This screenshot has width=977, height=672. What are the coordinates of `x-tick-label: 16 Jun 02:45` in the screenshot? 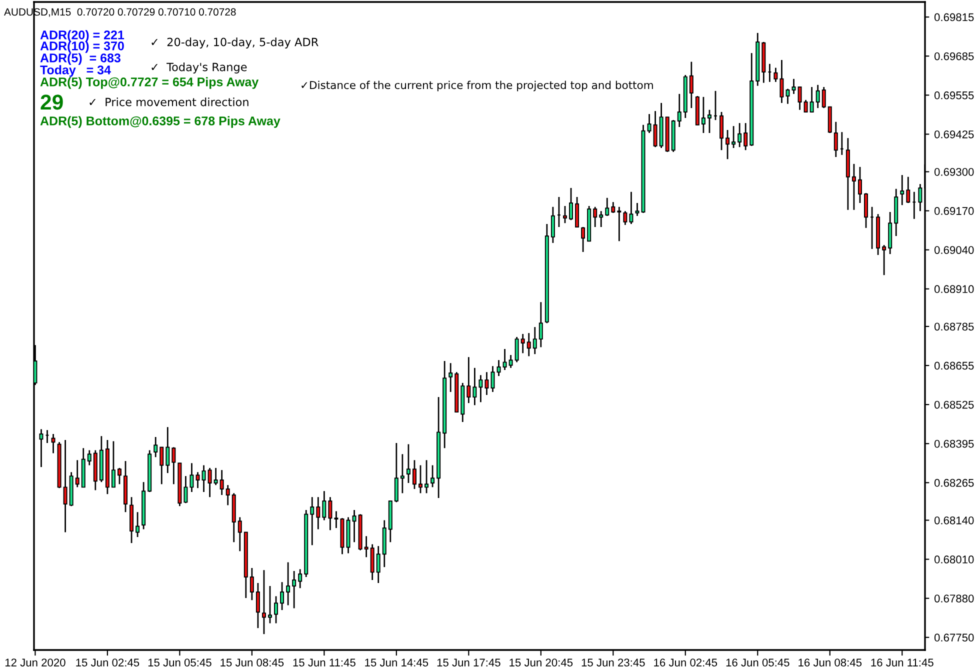 It's located at (686, 662).